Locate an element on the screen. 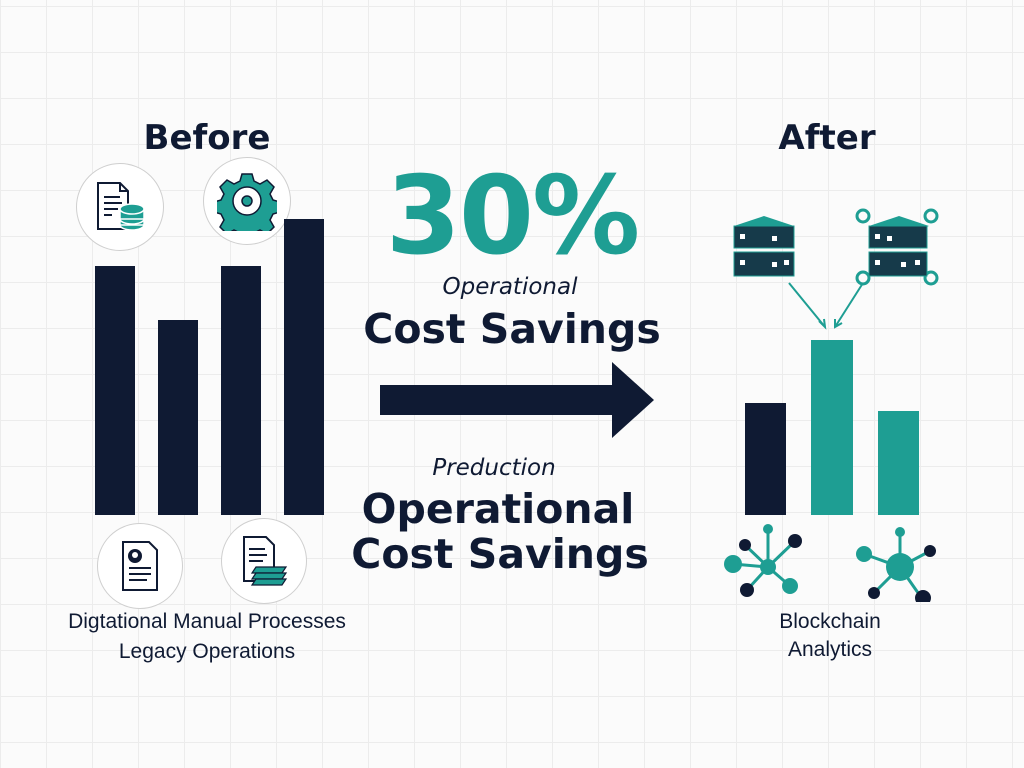 The height and width of the screenshot is (768, 1024). cost-savings-headline: Cost Savings is located at coordinates (512, 329).